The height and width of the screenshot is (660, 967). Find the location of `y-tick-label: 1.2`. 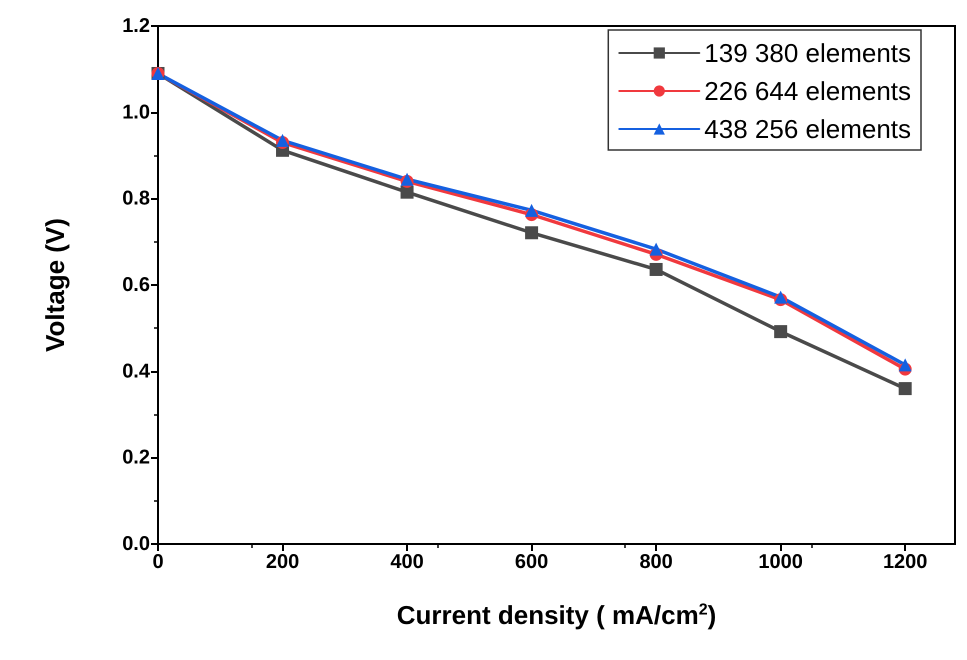

y-tick-label: 1.2 is located at coordinates (136, 26).